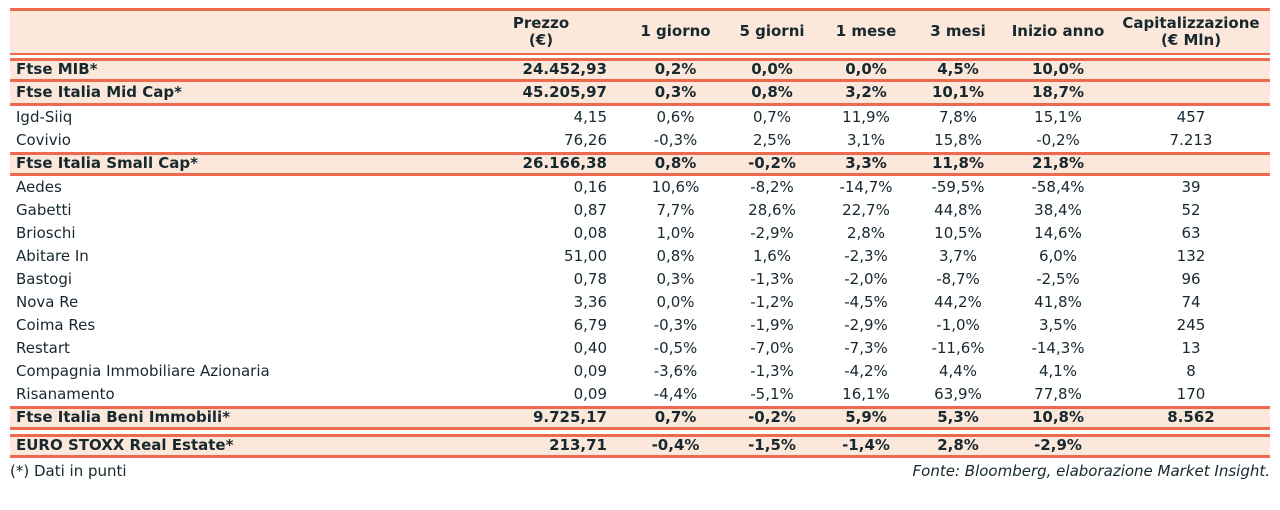 This screenshot has width=1280, height=510. Describe the element at coordinates (143, 370) in the screenshot. I see `row-name: Compagnia Immobiliare Azionaria` at that location.